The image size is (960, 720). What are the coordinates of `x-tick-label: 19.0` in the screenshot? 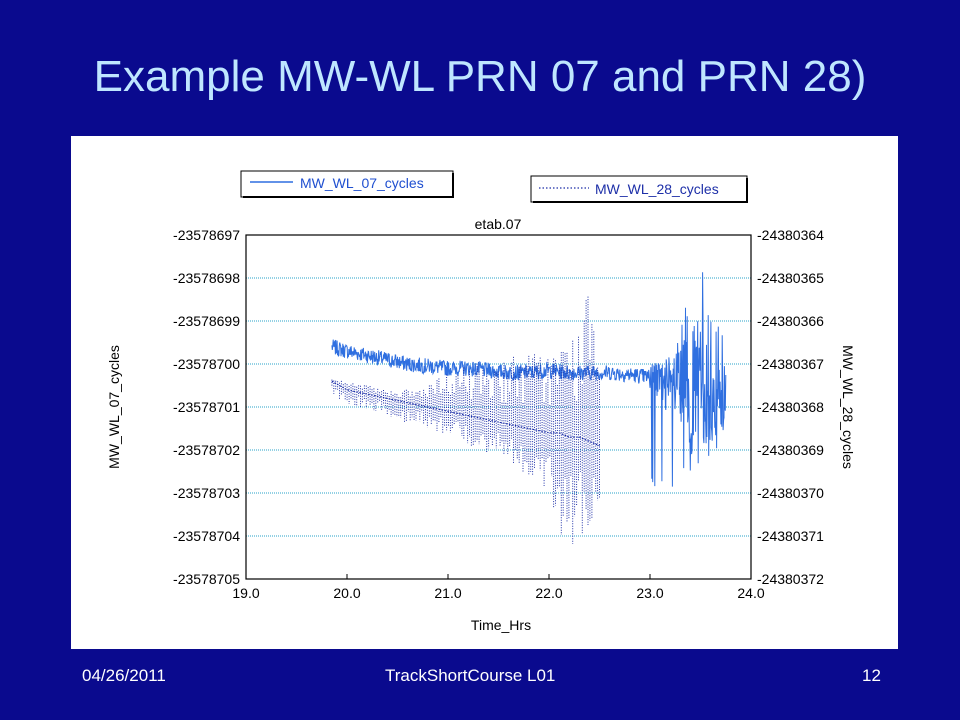 It's located at (245, 593).